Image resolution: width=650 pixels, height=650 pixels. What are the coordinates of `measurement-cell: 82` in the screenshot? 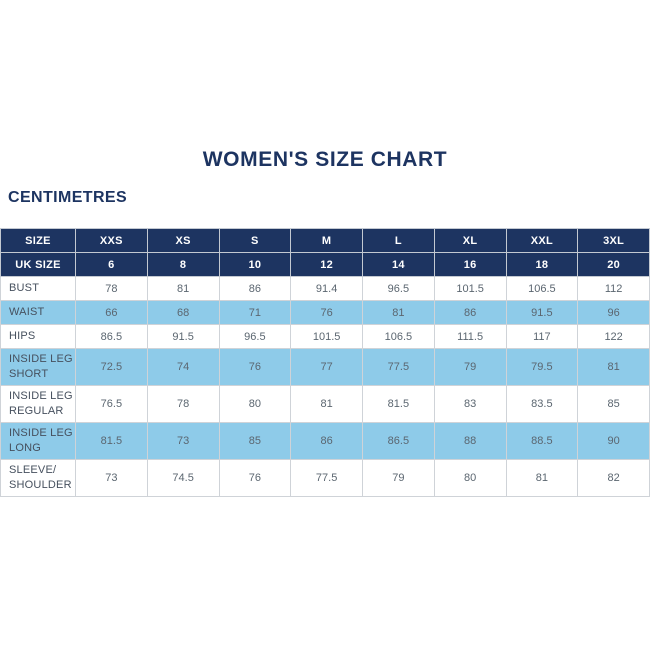 It's located at (613, 478).